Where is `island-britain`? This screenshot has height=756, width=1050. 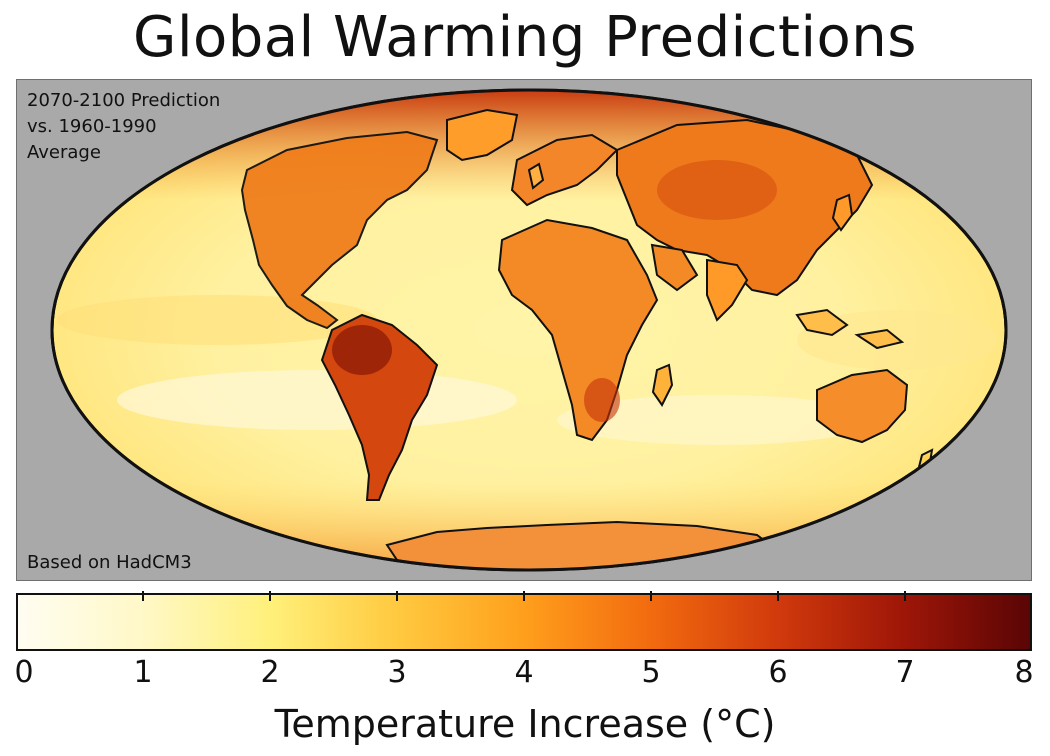
island-britain is located at coordinates (536, 176).